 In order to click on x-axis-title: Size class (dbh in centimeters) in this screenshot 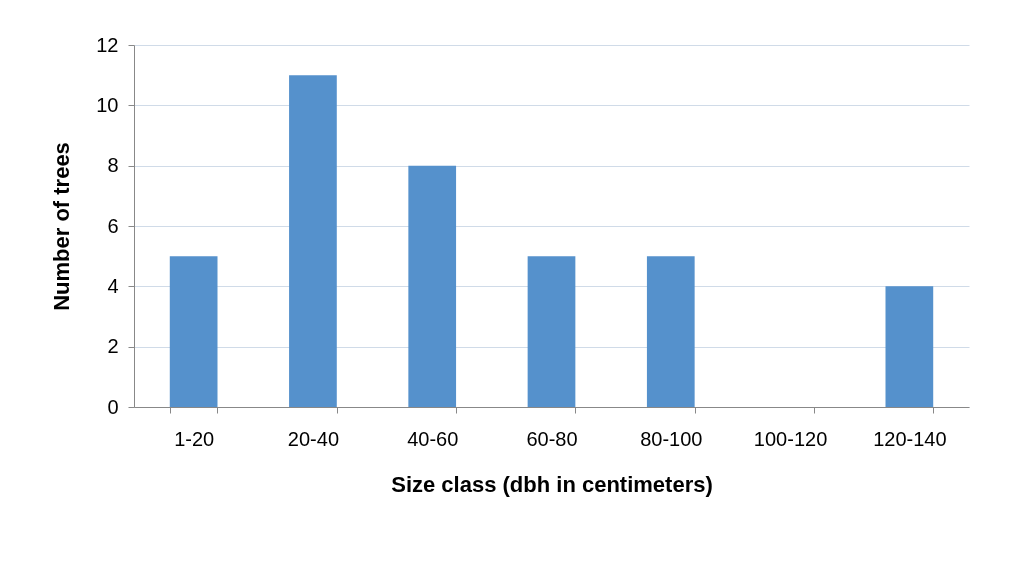, I will do `click(552, 484)`.